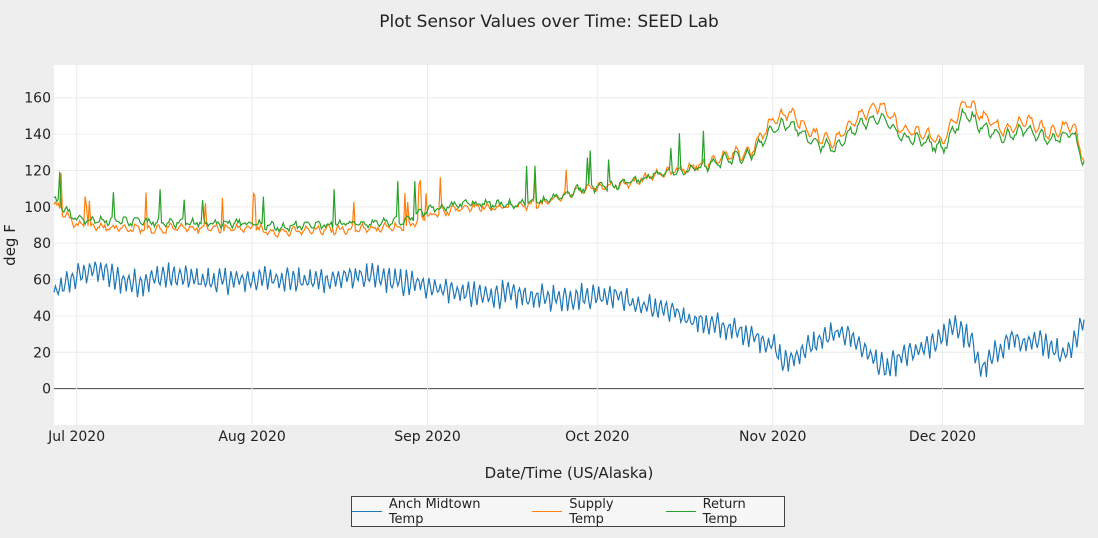 The image size is (1098, 538). Describe the element at coordinates (37, 99) in the screenshot. I see `y-tick-label: 160` at that location.